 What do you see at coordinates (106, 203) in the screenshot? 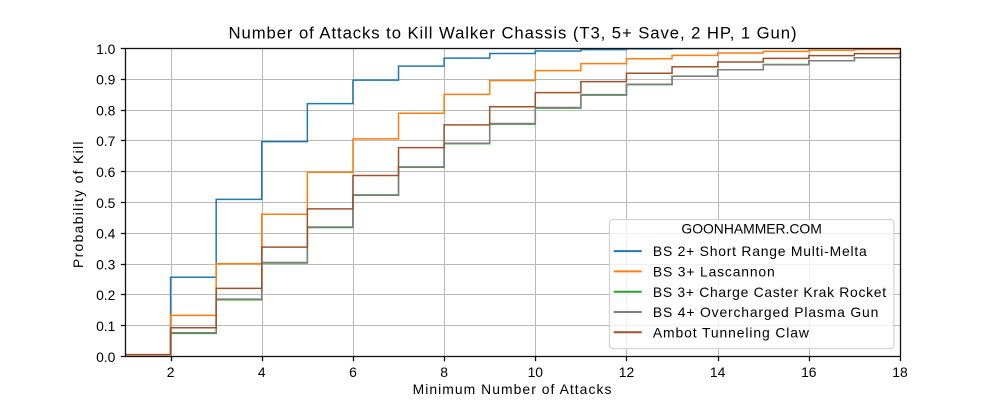
I see `svg-text: 0.5` at bounding box center [106, 203].